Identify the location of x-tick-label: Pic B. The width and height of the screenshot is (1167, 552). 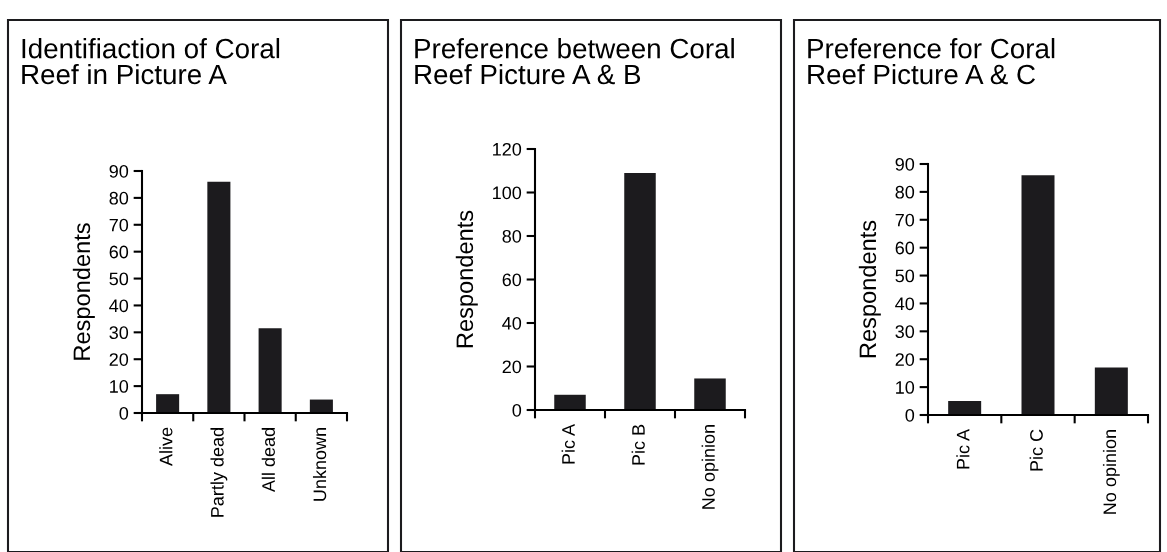
(638, 444).